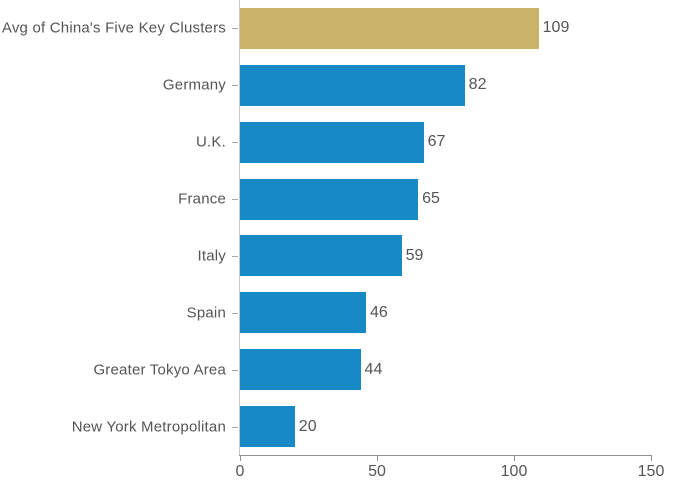 Image resolution: width=700 pixels, height=490 pixels. What do you see at coordinates (556, 28) in the screenshot?
I see `bar-value-label: 109` at bounding box center [556, 28].